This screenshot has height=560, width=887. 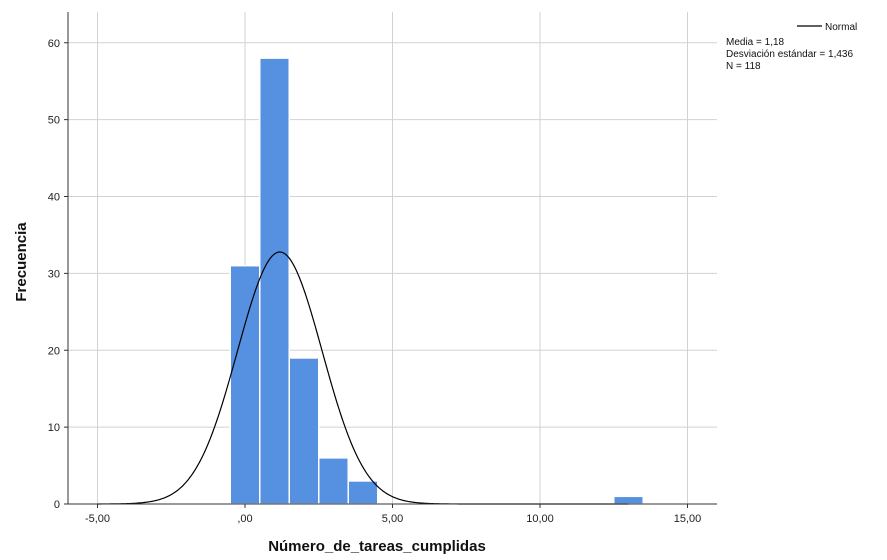 What do you see at coordinates (377, 546) in the screenshot?
I see `x-axis-title: Número_de_tareas_cumplidas` at bounding box center [377, 546].